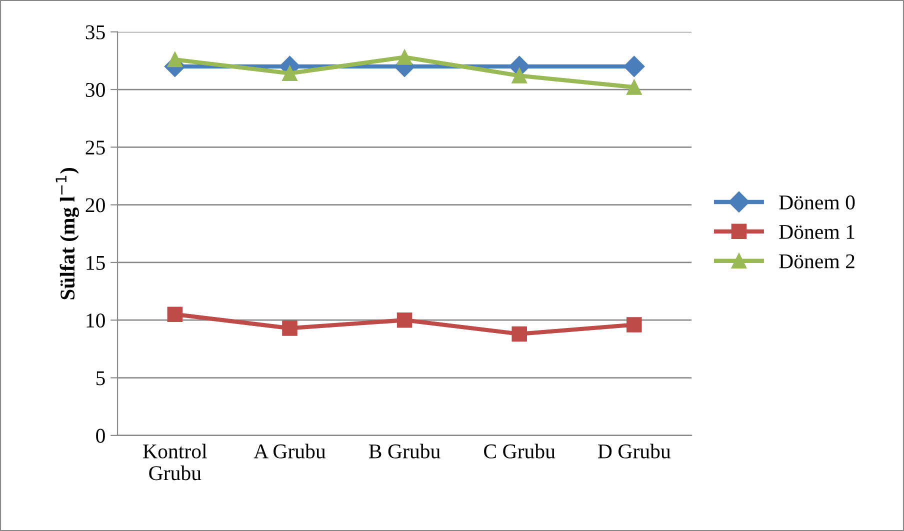 The width and height of the screenshot is (904, 531). I want to click on y-tick-label: 20, so click(95, 205).